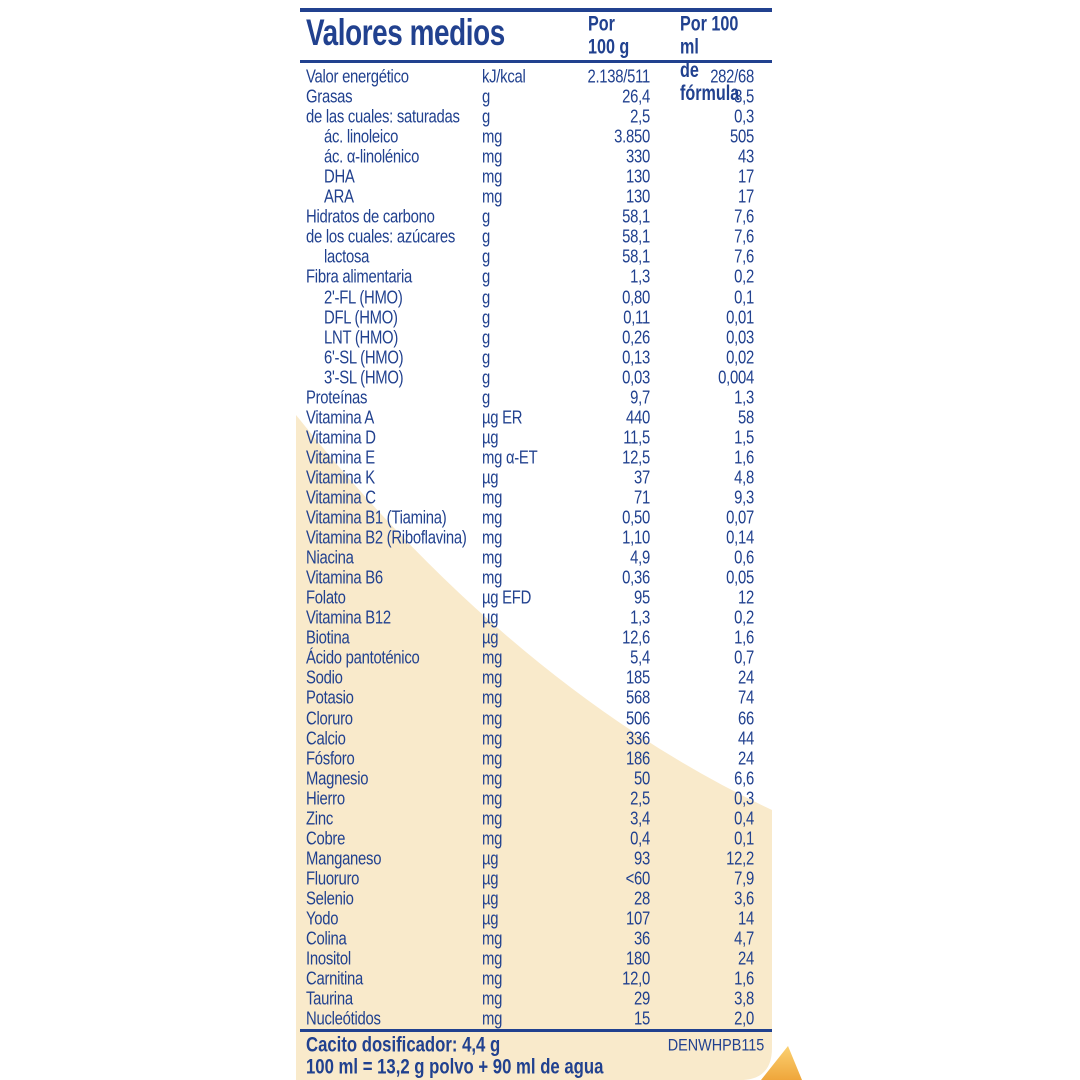 This screenshot has height=1080, width=1080. I want to click on table-row: LNT (HMO) g 0,26 0,03, so click(536, 338).